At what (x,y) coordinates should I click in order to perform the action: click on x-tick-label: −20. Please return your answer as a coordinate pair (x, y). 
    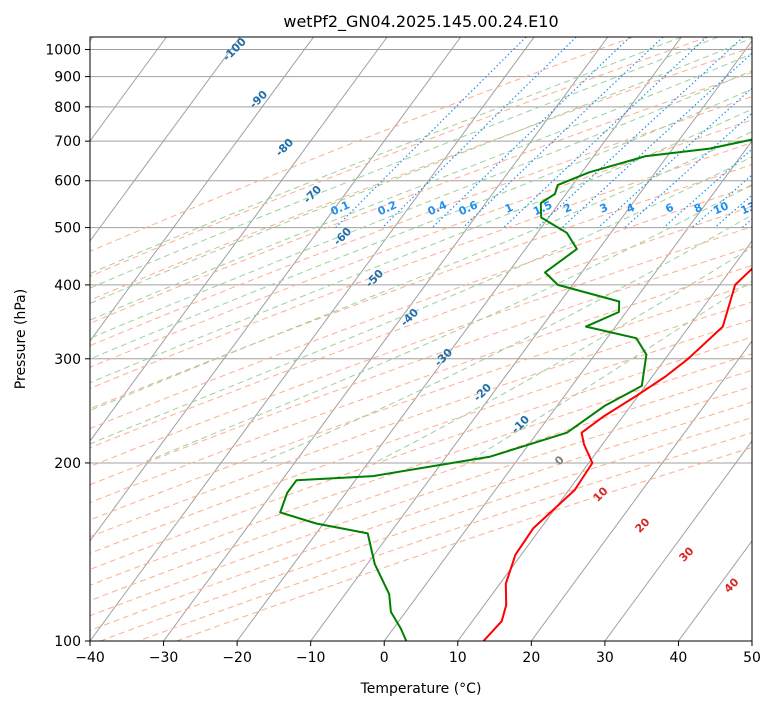
    Looking at the image, I should click on (237, 658).